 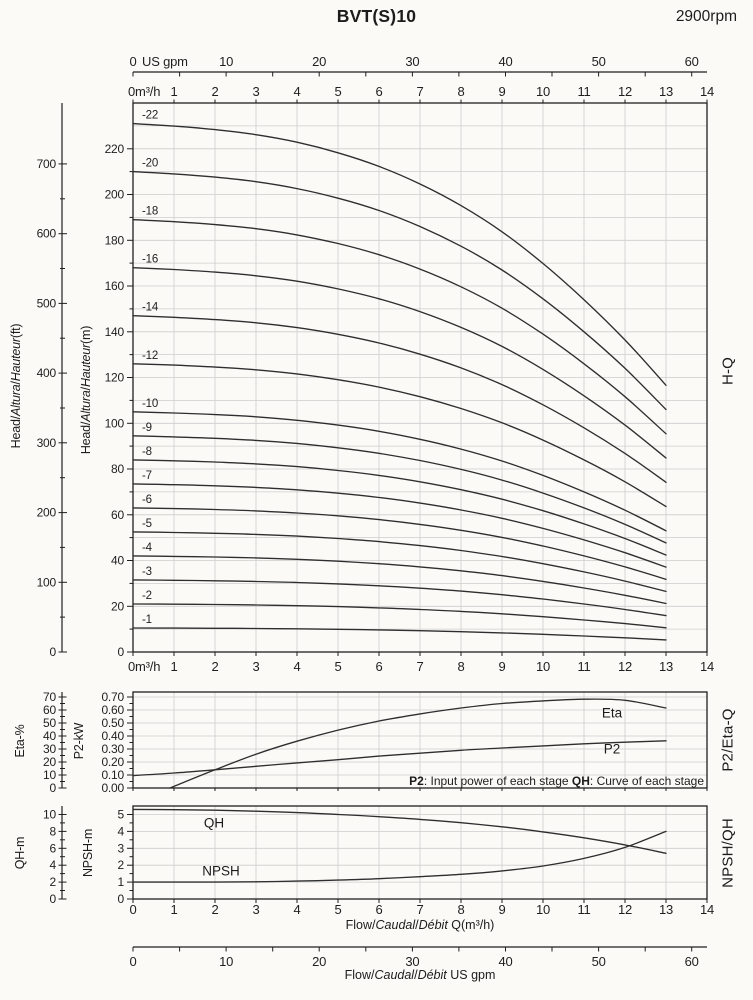 I want to click on mh-tick-label: 7, so click(x=419, y=666).